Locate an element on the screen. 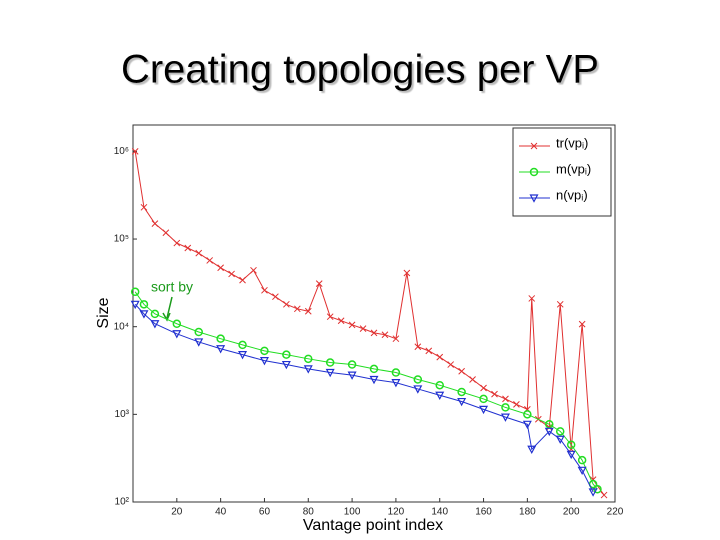 The height and width of the screenshot is (540, 720). x-tick-label: 80 is located at coordinates (309, 512).